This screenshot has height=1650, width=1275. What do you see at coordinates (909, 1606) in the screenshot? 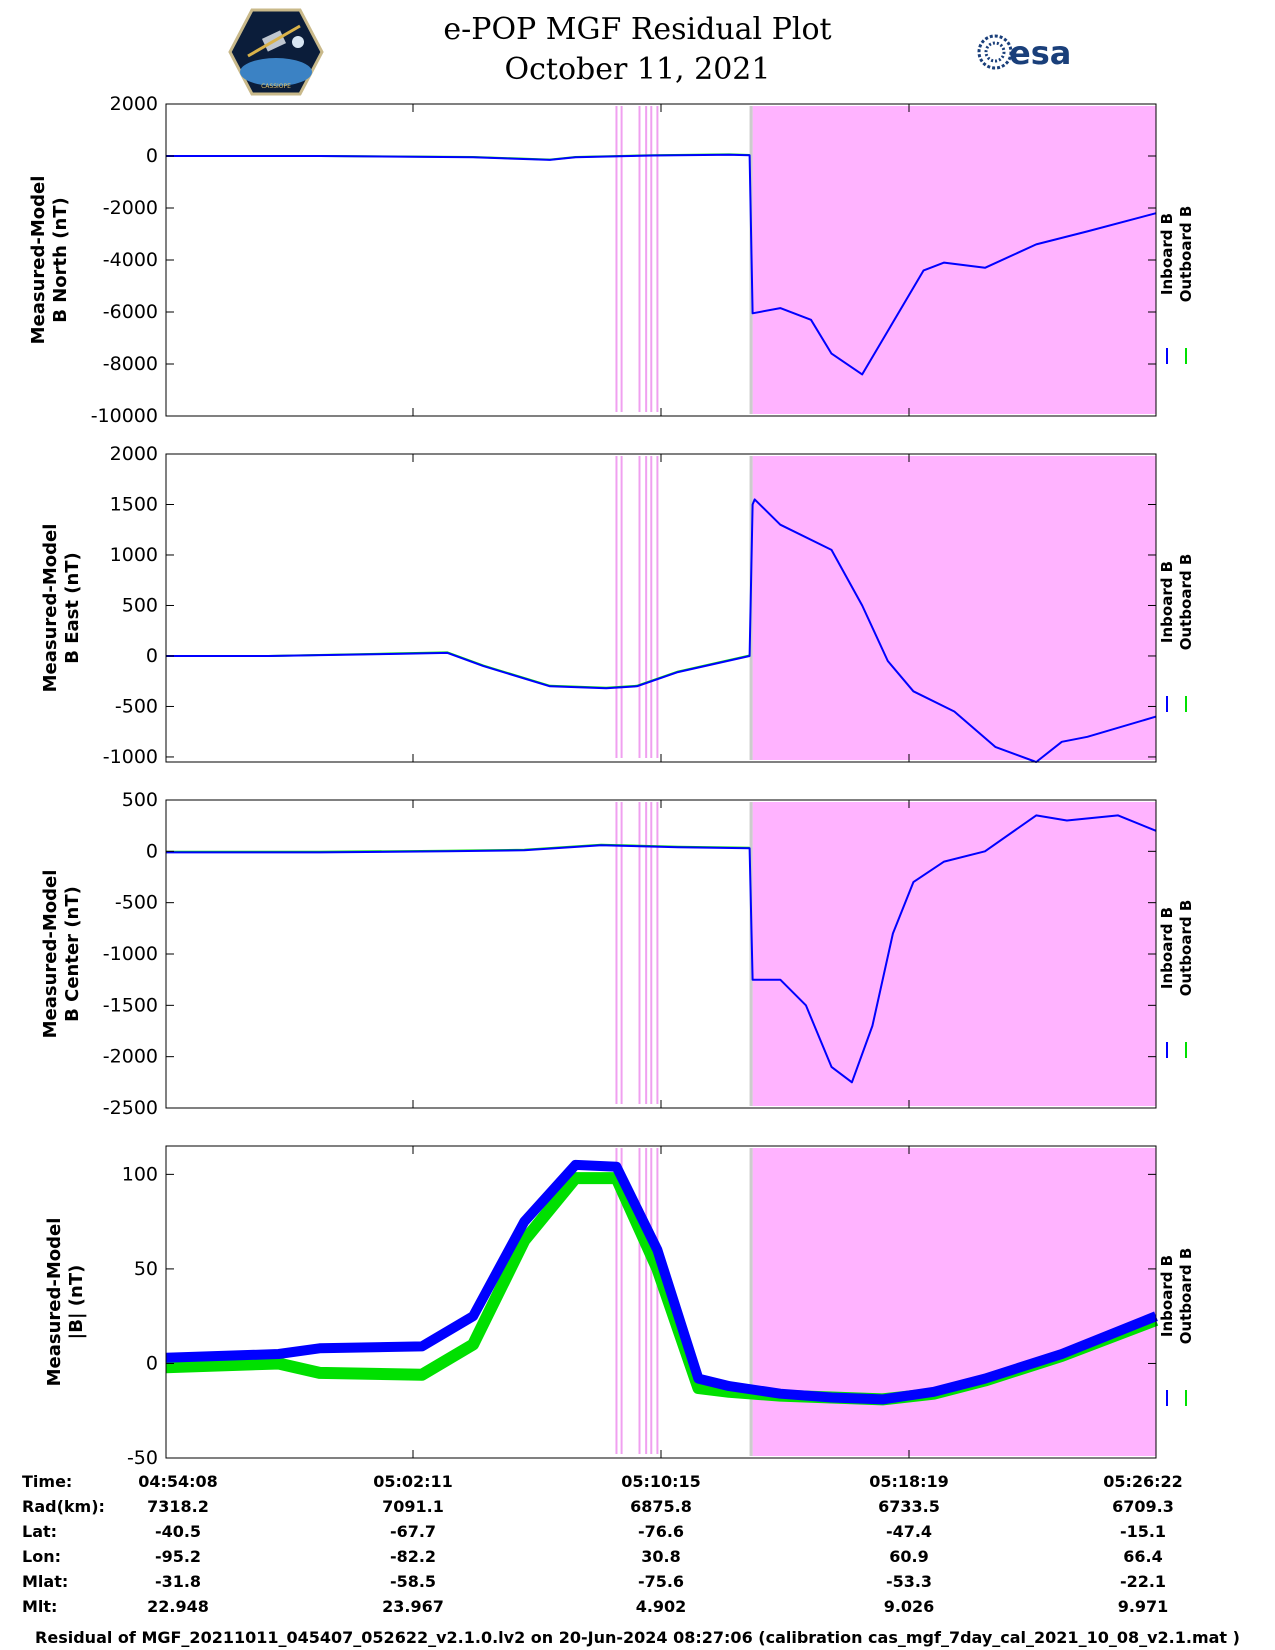
I see `table-value-mlt: 9.026` at bounding box center [909, 1606].